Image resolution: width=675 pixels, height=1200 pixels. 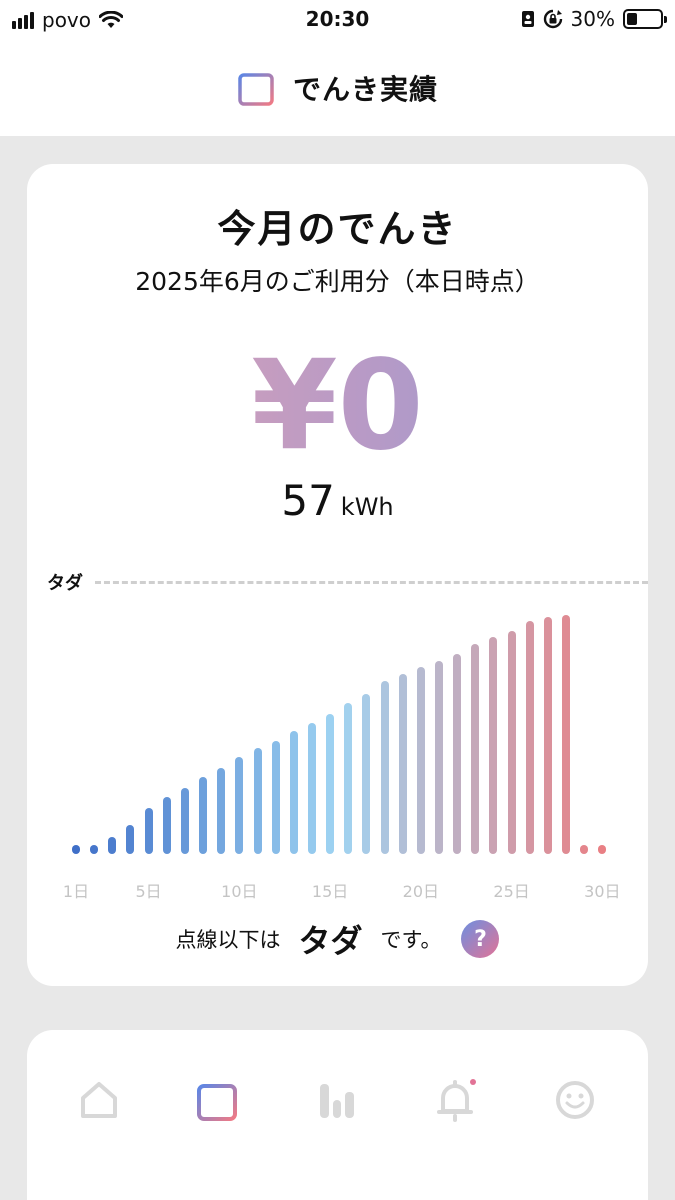 I want to click on nav-stats, so click(x=337, y=1100).